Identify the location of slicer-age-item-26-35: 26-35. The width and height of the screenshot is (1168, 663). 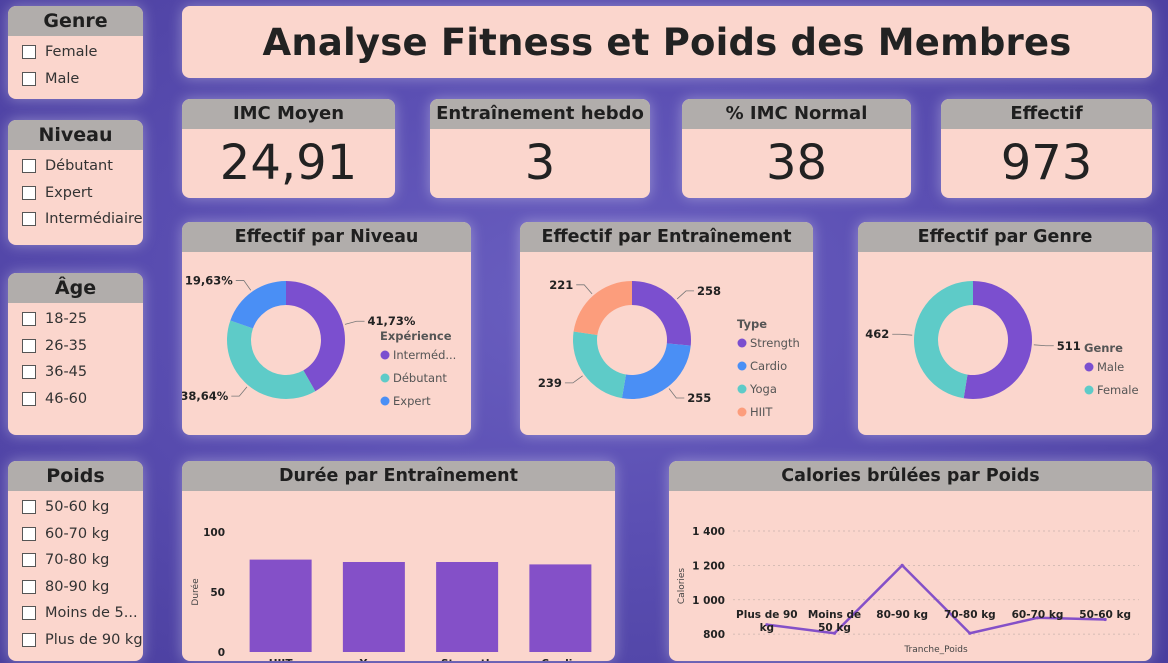
(75, 346).